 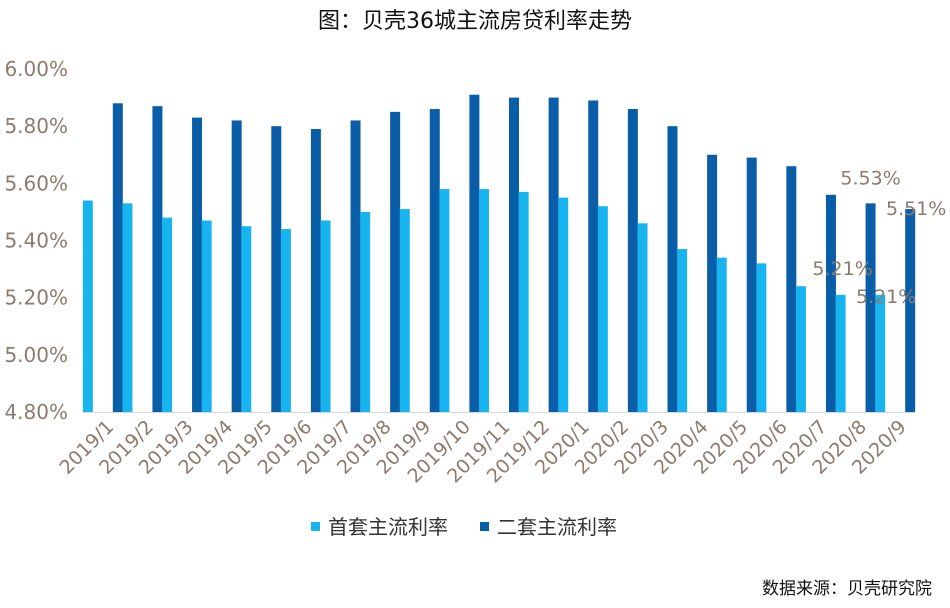 What do you see at coordinates (388, 527) in the screenshot?
I see `legend-label-first-home: 首套主流利率` at bounding box center [388, 527].